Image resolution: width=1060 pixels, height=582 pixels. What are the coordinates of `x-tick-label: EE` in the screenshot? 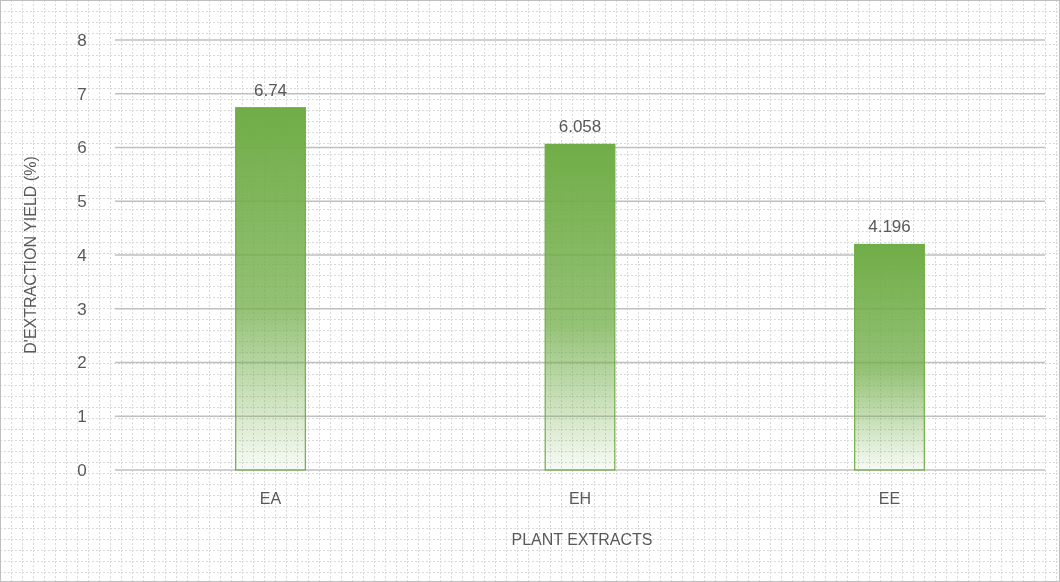 It's located at (889, 498).